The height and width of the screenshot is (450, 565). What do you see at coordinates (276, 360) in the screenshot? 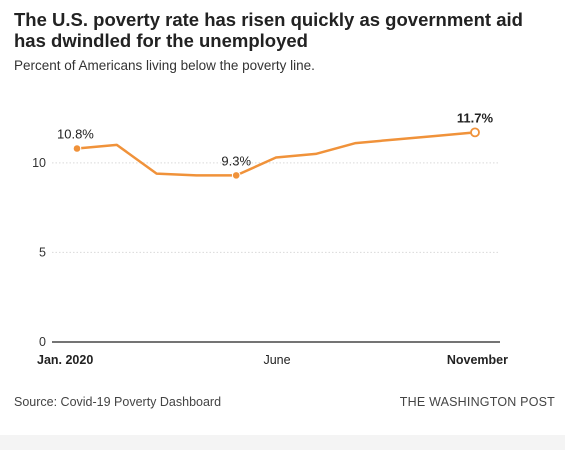
I see `x-tick-label: June` at bounding box center [276, 360].